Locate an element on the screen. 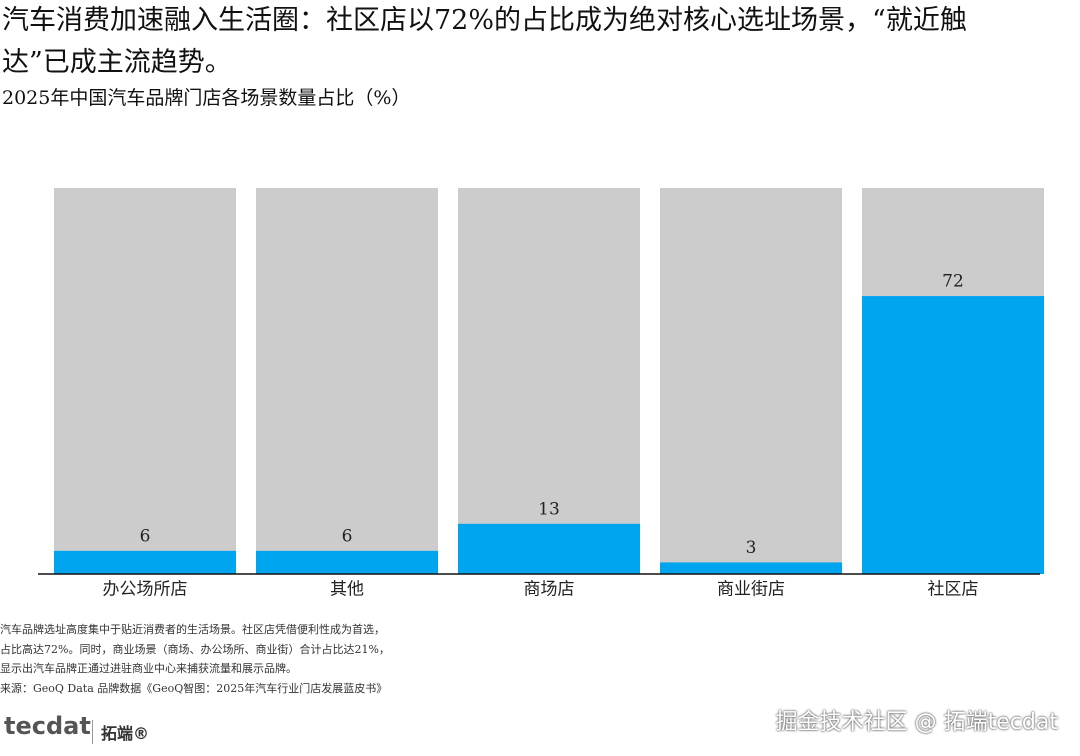 This screenshot has height=756, width=1080. x-tick-label: 其他 is located at coordinates (347, 590).